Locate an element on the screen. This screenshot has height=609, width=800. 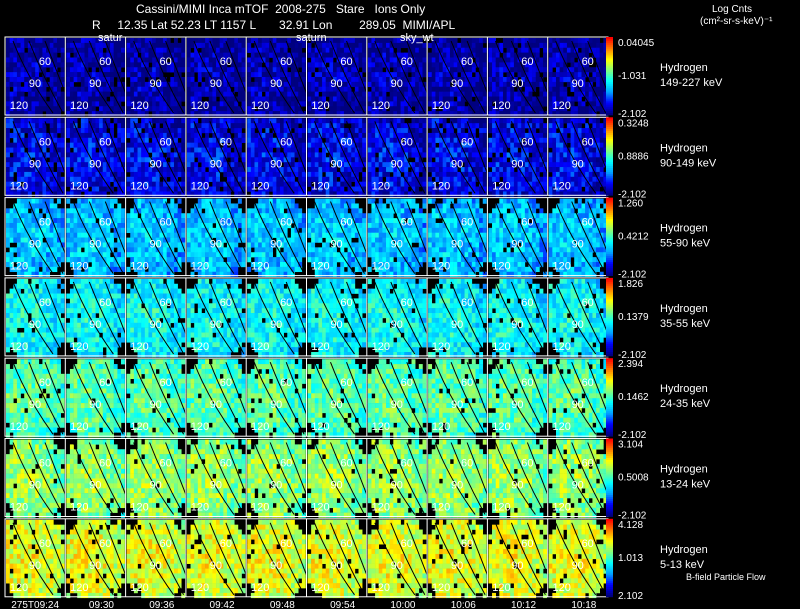
colorbar-segment is located at coordinates (609, 67).